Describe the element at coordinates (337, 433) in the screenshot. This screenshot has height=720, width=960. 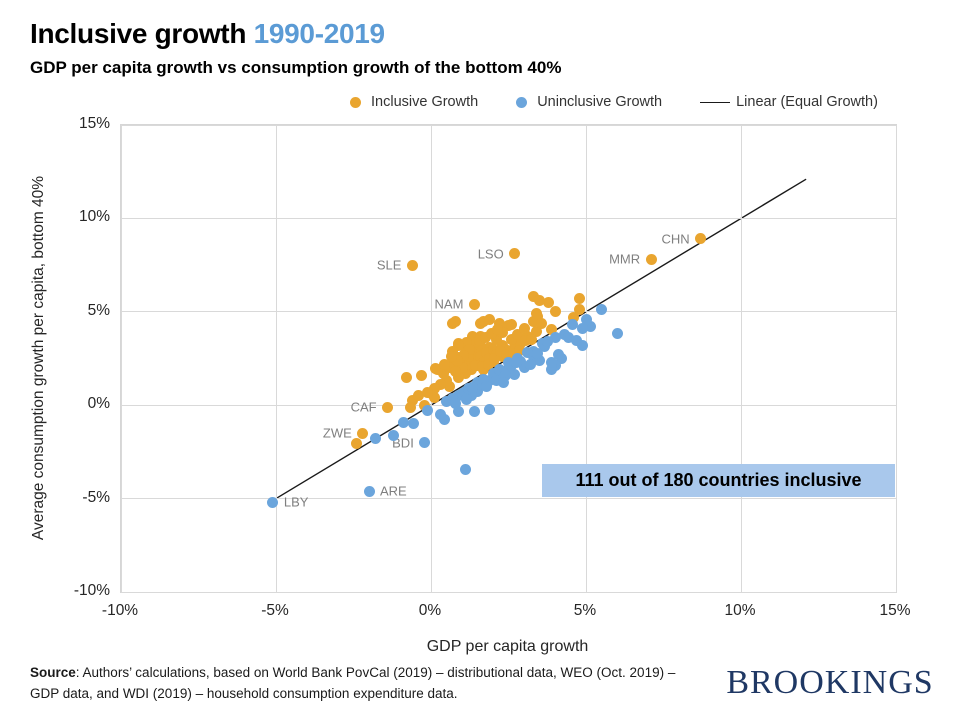
I see `point-label-zwe: ZWE` at that location.